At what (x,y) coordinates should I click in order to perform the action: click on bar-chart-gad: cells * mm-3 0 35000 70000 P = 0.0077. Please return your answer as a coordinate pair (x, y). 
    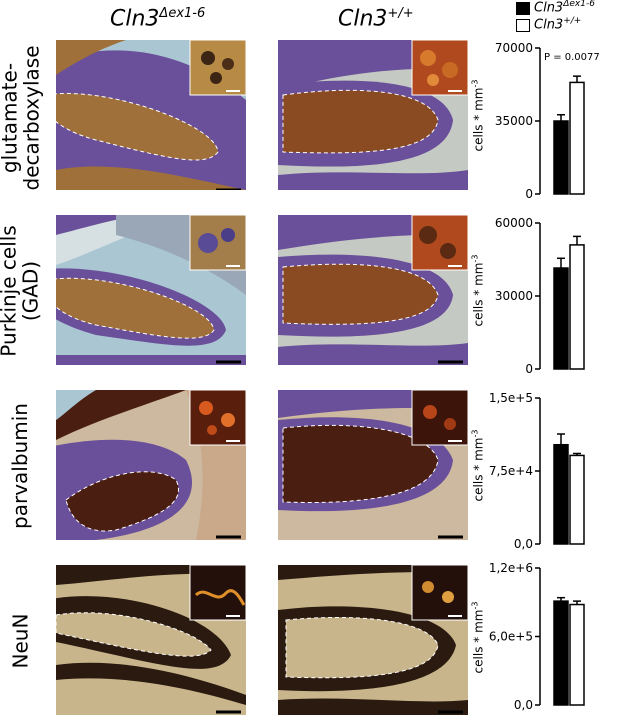
    Looking at the image, I should click on (543, 125).